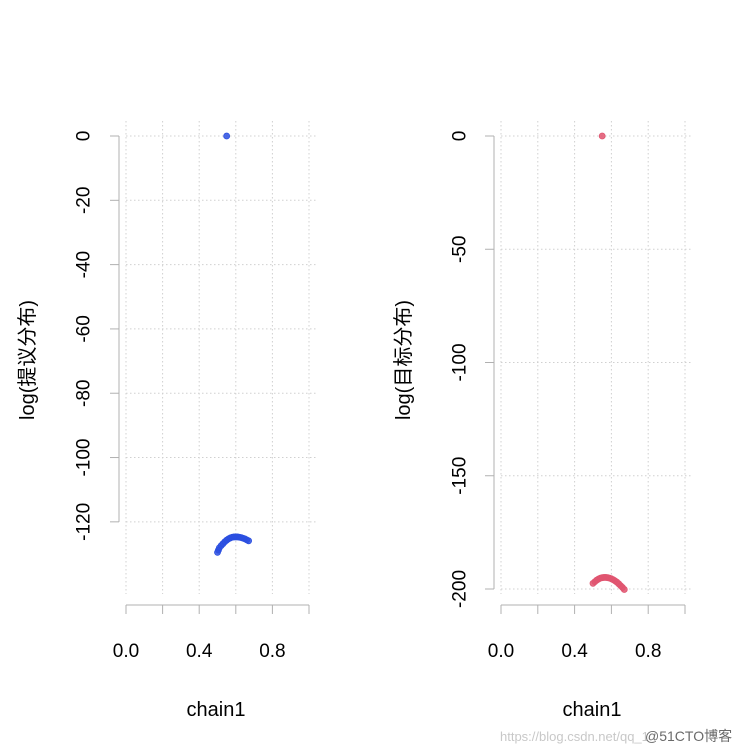 The image size is (753, 753). What do you see at coordinates (84, 200) in the screenshot?
I see `y-tick-label: -20` at bounding box center [84, 200].